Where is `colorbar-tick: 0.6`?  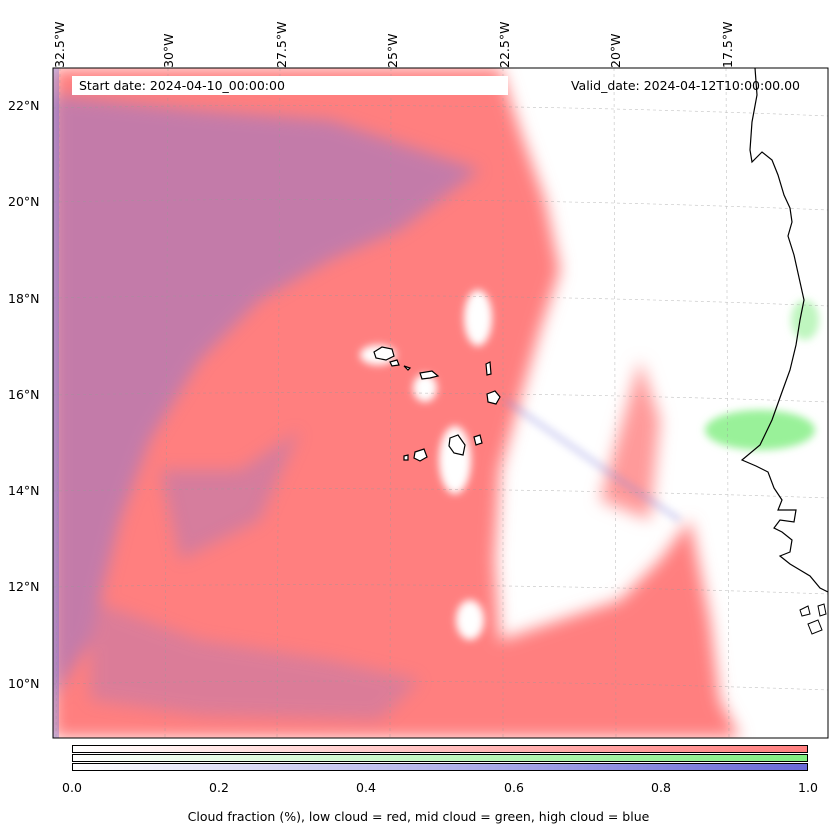 colorbar-tick: 0.6 is located at coordinates (514, 787).